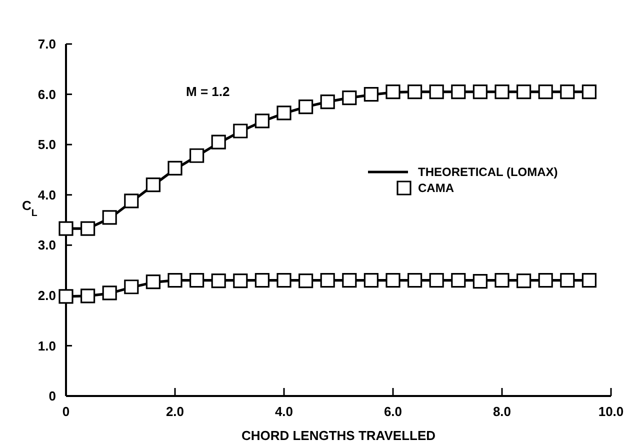 The image size is (636, 446). What do you see at coordinates (208, 91) in the screenshot?
I see `annotation: M = 1.2` at bounding box center [208, 91].